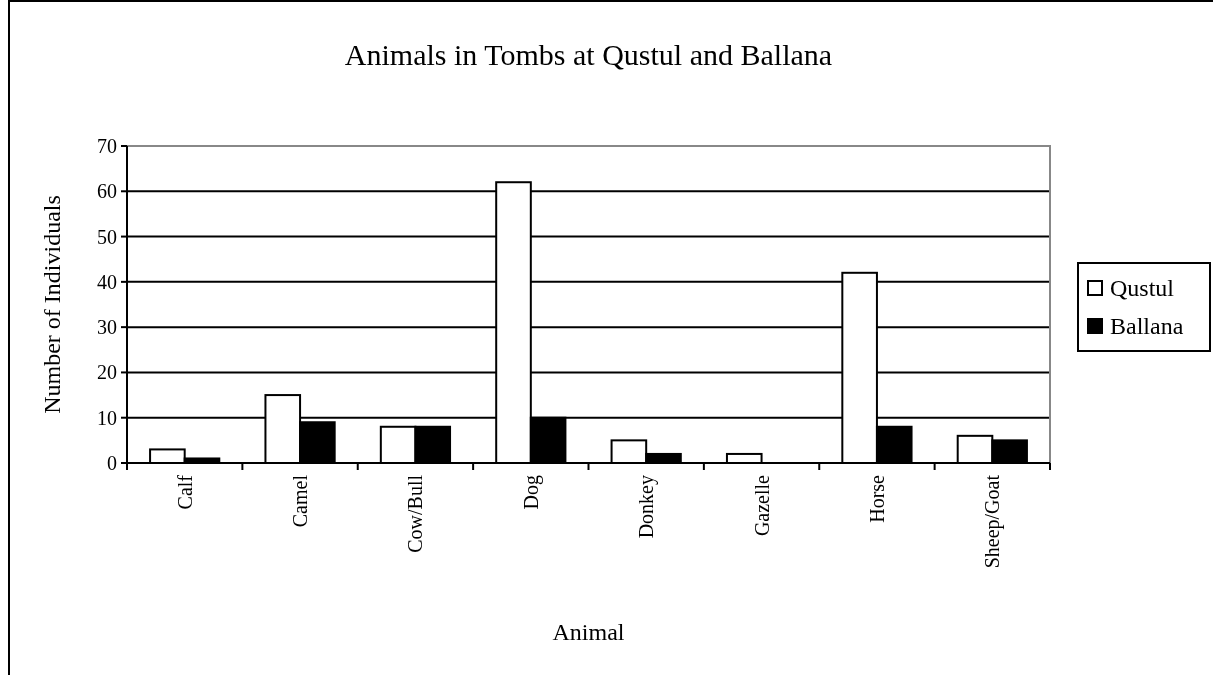  What do you see at coordinates (531, 492) in the screenshot?
I see `x-tick-label: Dog` at bounding box center [531, 492].